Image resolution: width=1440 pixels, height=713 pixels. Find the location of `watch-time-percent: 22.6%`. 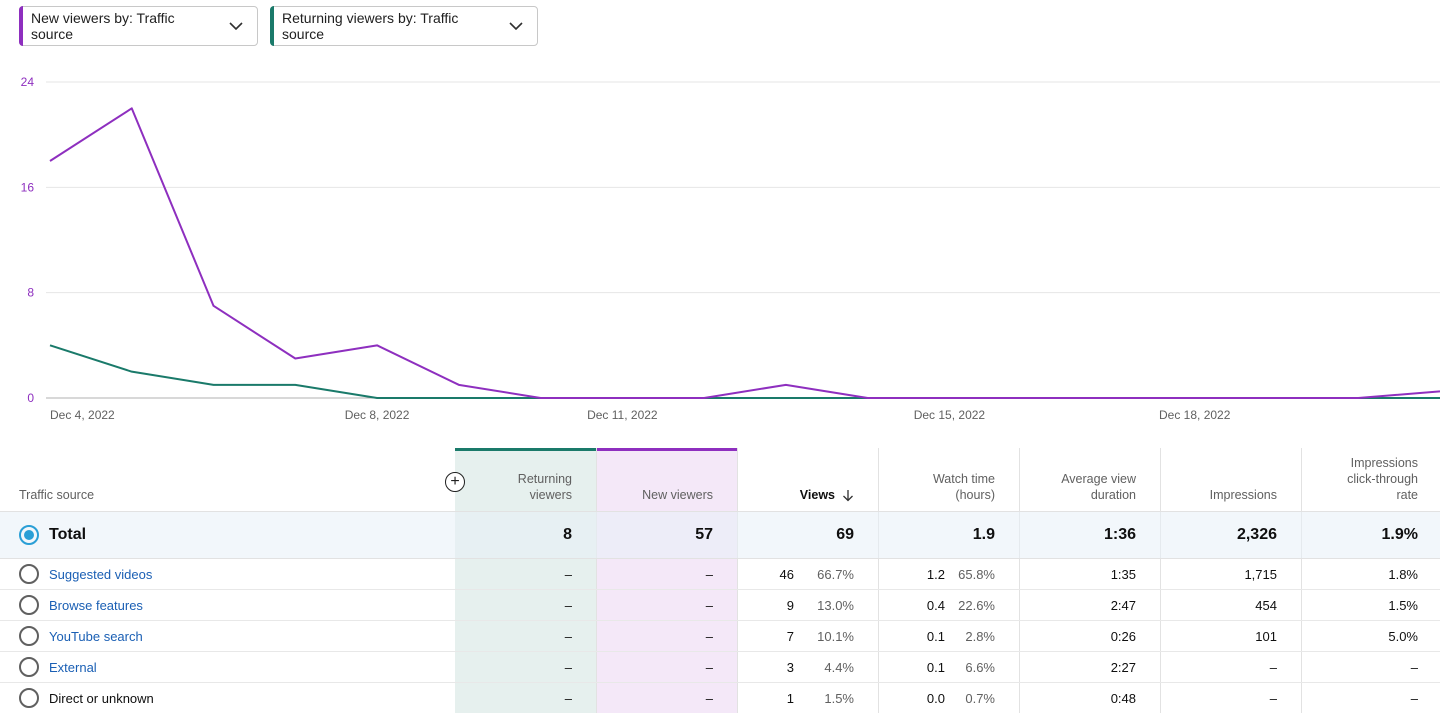

watch-time-percent: 22.6% is located at coordinates (976, 605).